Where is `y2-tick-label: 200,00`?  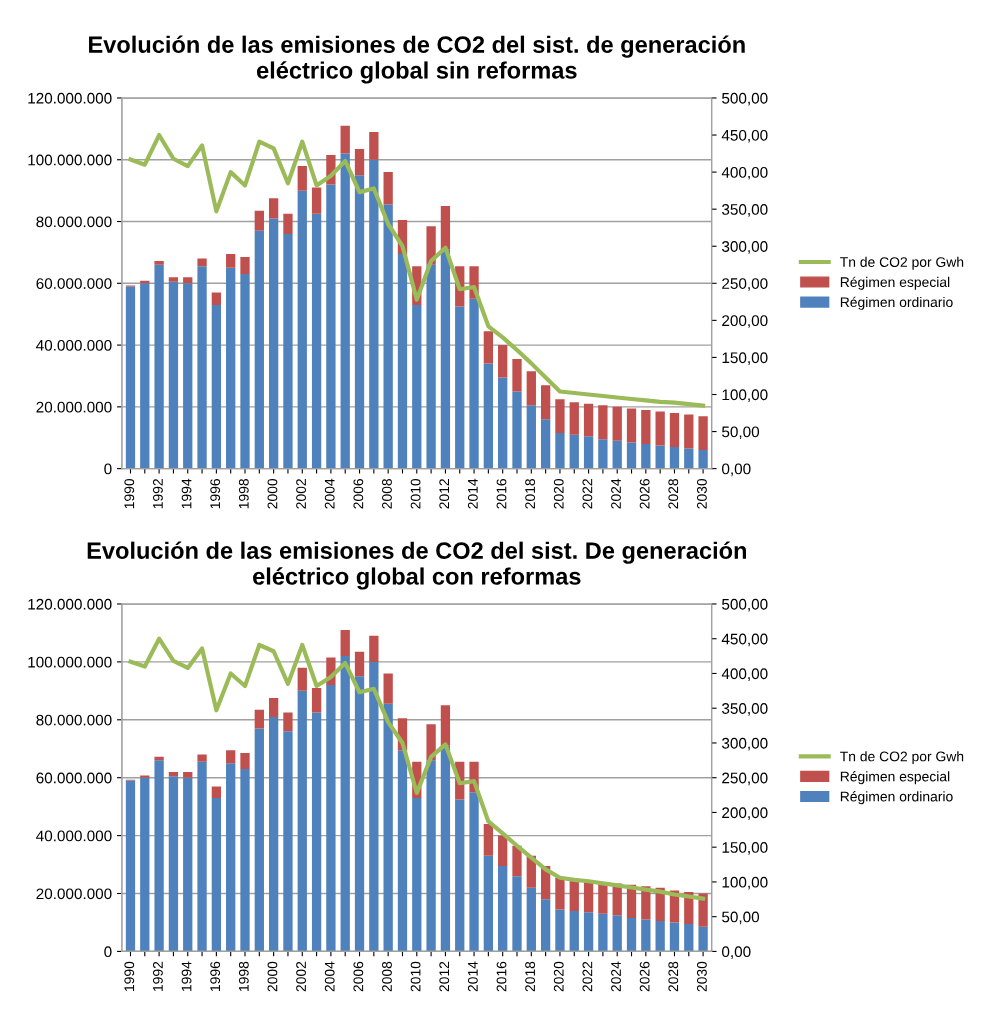 y2-tick-label: 200,00 is located at coordinates (745, 321).